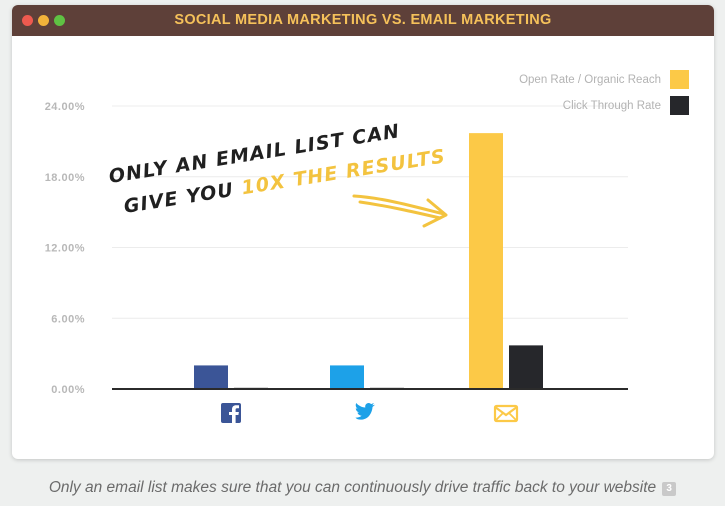  Describe the element at coordinates (182, 198) in the screenshot. I see `annotation-line-2-prefix: GIVE YOU` at that location.